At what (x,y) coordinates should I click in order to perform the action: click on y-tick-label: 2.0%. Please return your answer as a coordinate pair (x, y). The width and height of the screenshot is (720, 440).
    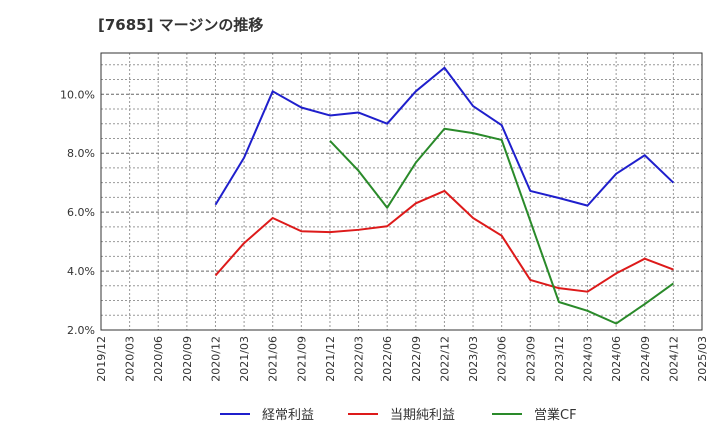
    Looking at the image, I should click on (81, 330).